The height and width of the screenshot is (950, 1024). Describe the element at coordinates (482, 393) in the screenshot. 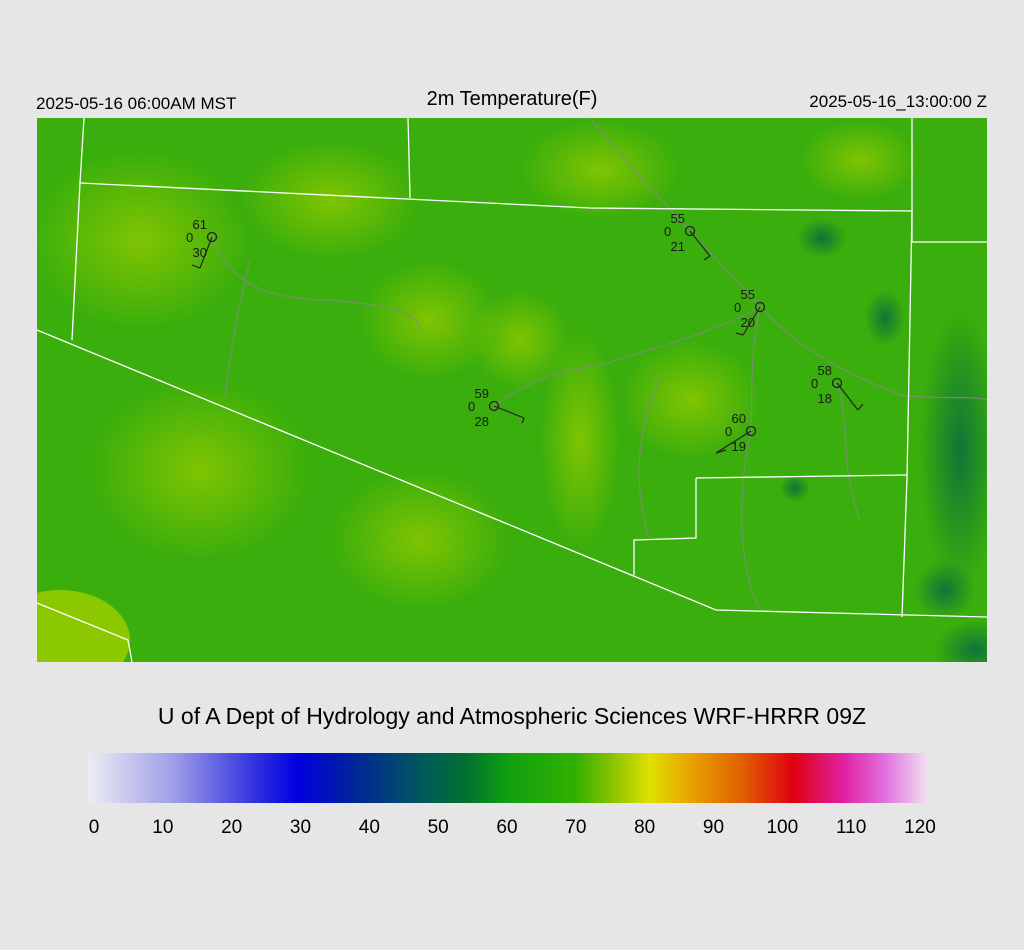

I see `station-temperature: 59` at that location.